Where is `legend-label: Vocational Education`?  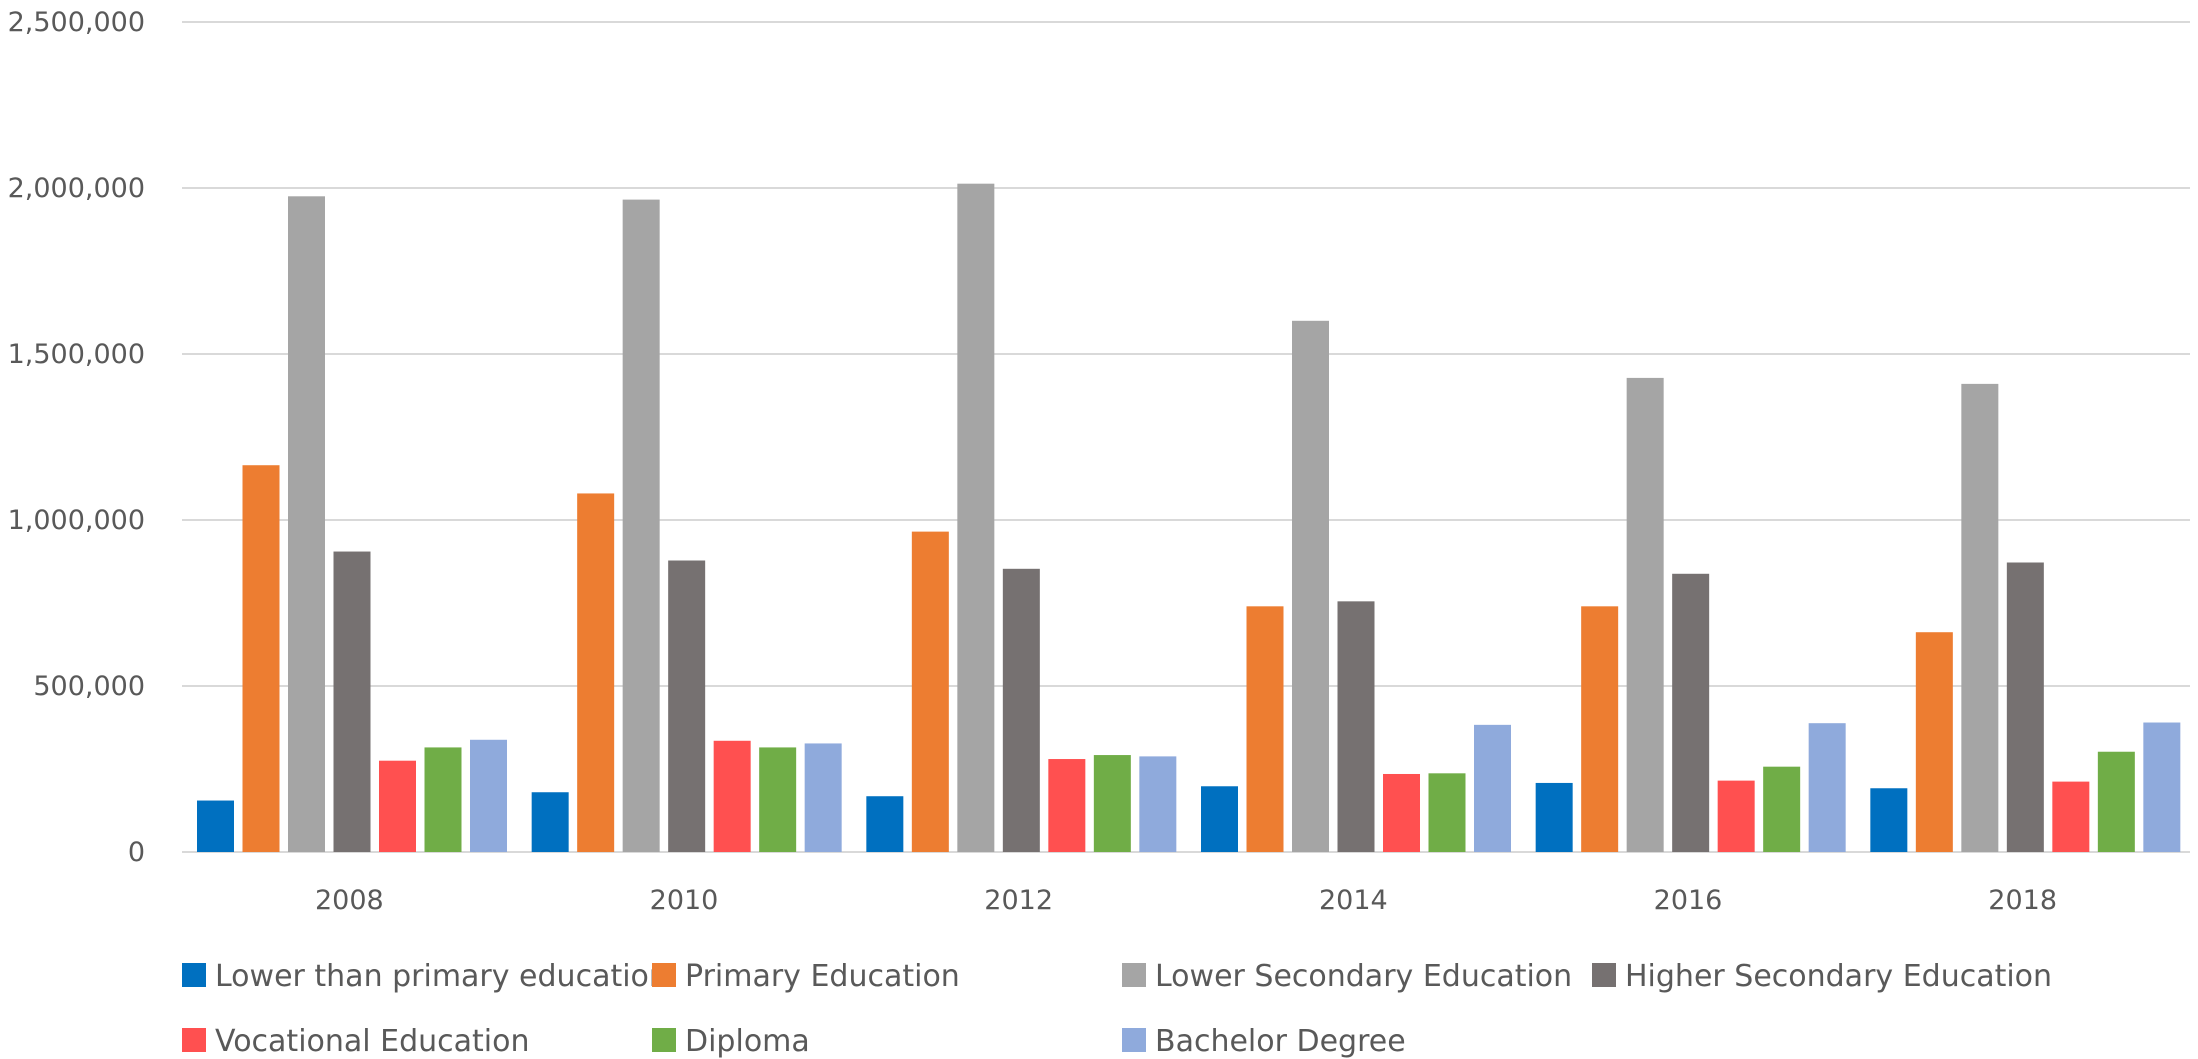 legend-label: Vocational Education is located at coordinates (372, 1041).